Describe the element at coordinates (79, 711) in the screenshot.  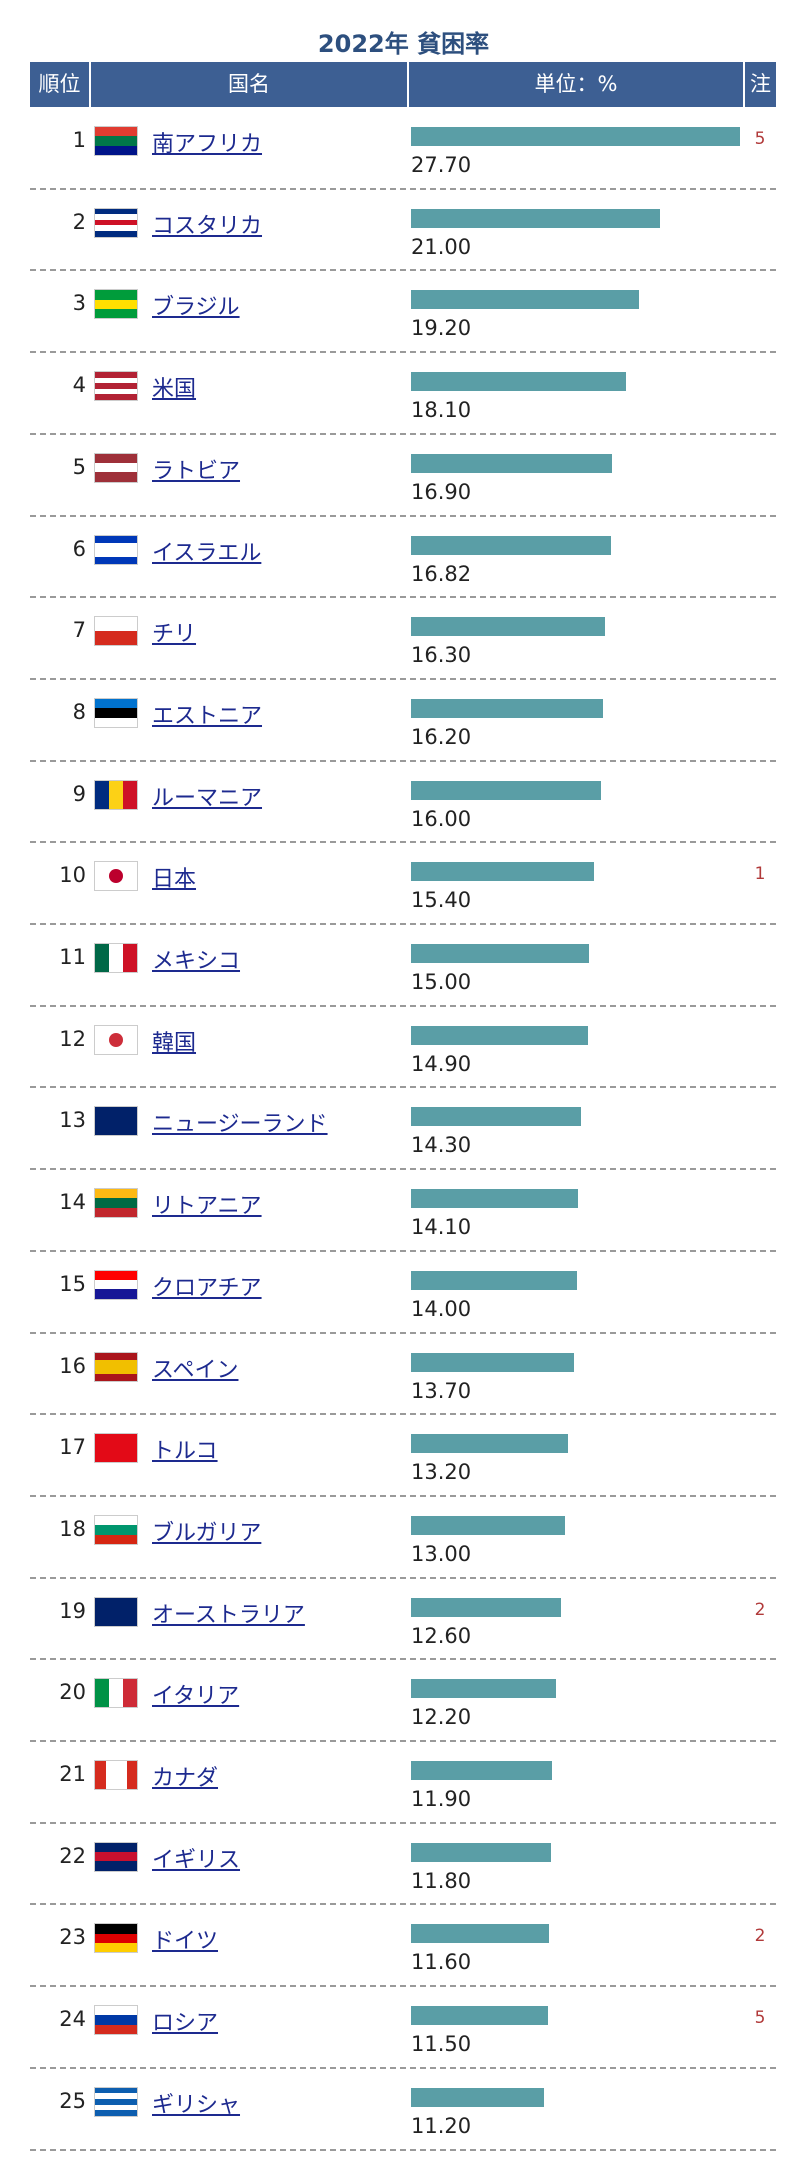
I see `rank: 8` at that location.